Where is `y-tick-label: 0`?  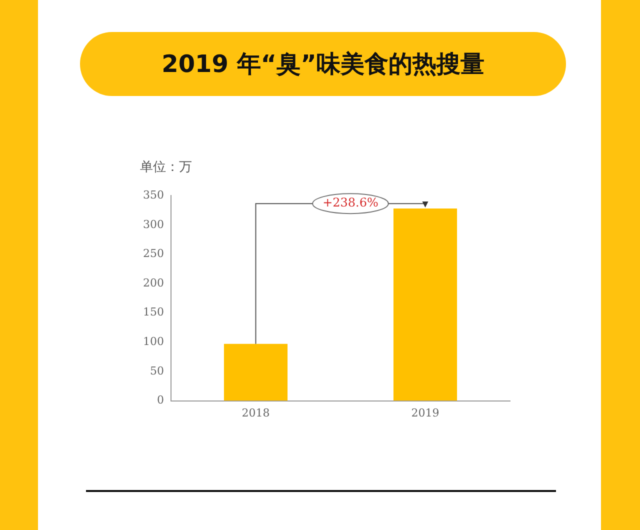
y-tick-label: 0 is located at coordinates (160, 400).